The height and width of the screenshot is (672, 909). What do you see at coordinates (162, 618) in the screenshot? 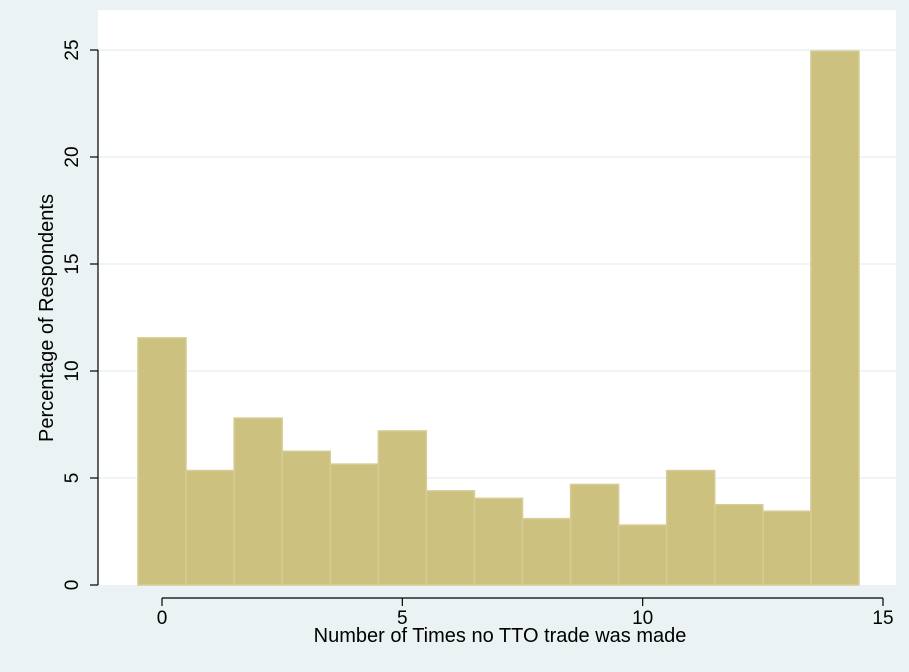
I see `x-tick-label: 0` at bounding box center [162, 618].